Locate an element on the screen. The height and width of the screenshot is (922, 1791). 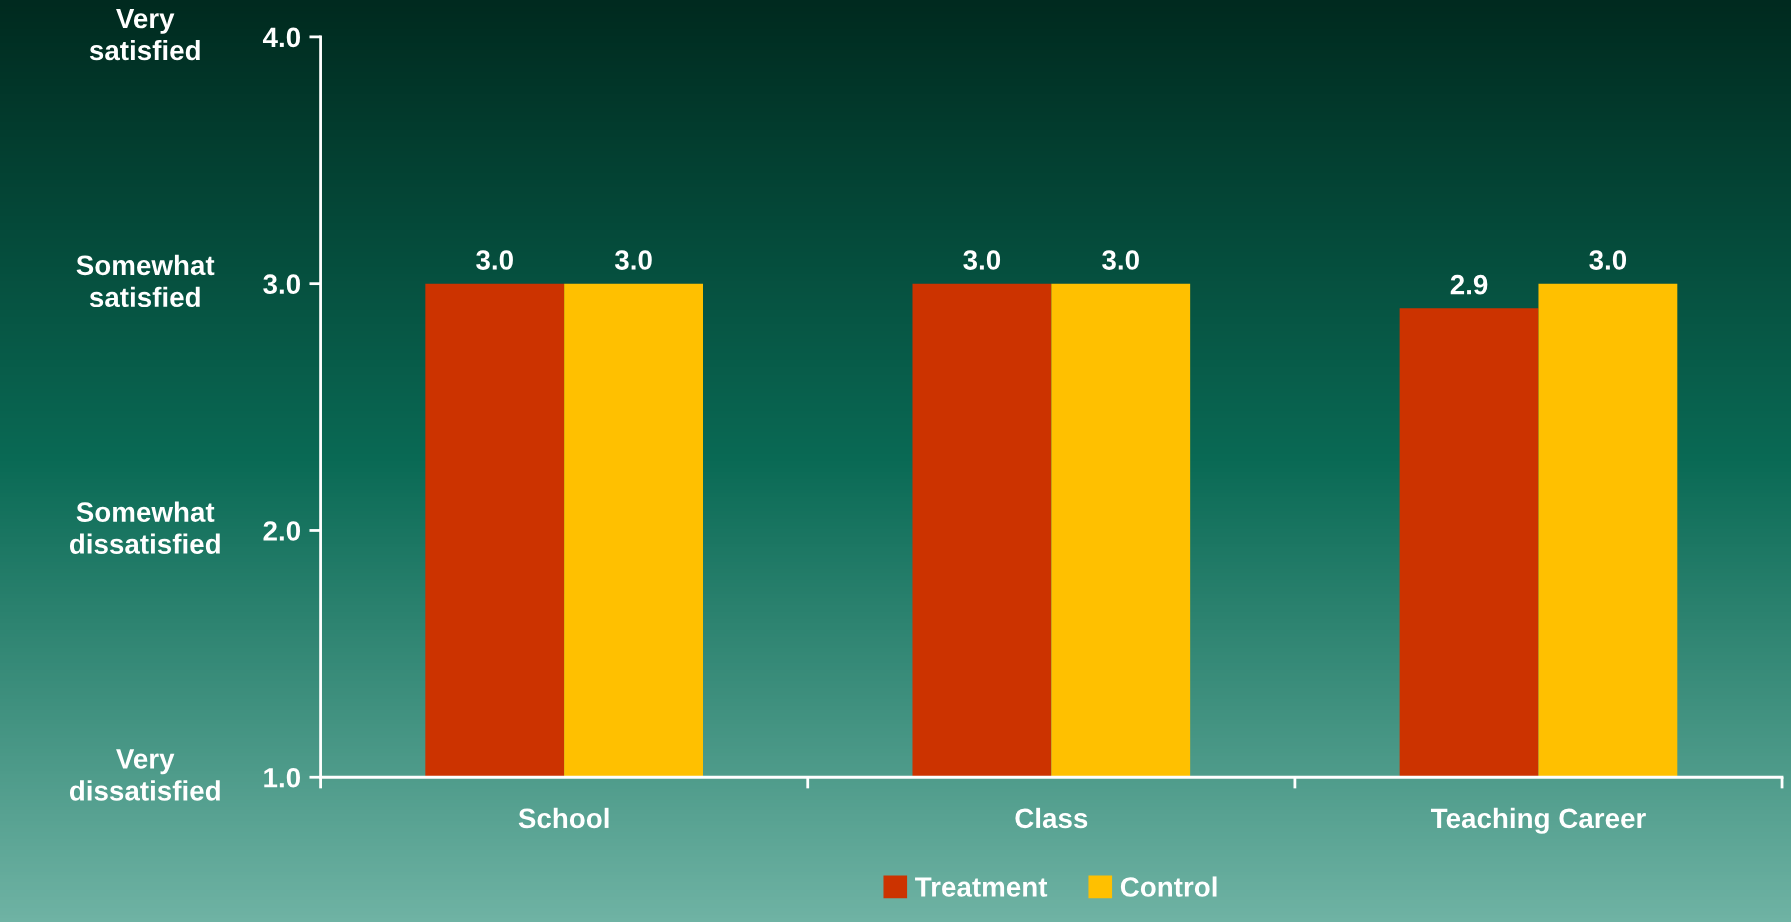
y-tick-label: 2.0 is located at coordinates (282, 531).